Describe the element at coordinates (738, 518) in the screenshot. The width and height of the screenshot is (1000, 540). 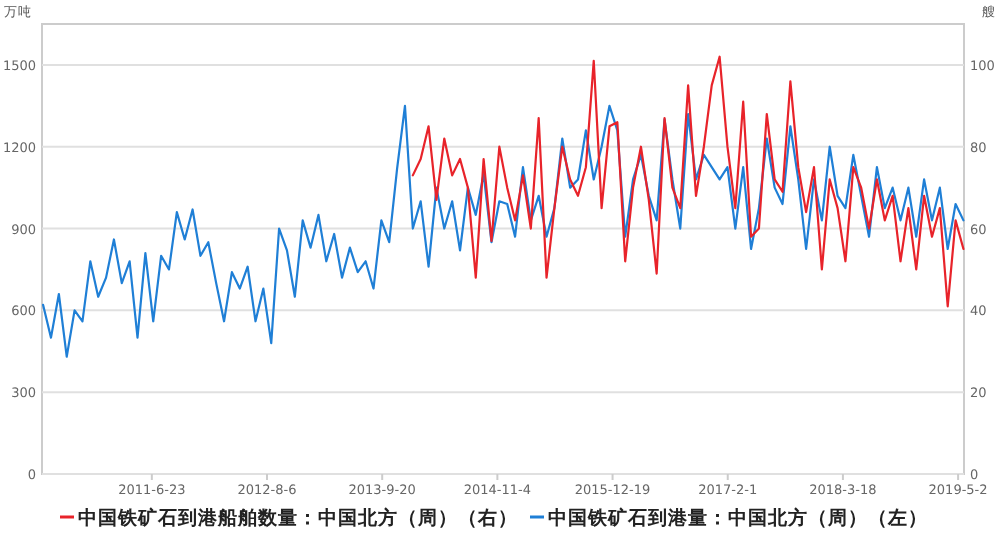
I see `legend-label: 中国铁矿石到港量：中国北方（周）（左）` at that location.